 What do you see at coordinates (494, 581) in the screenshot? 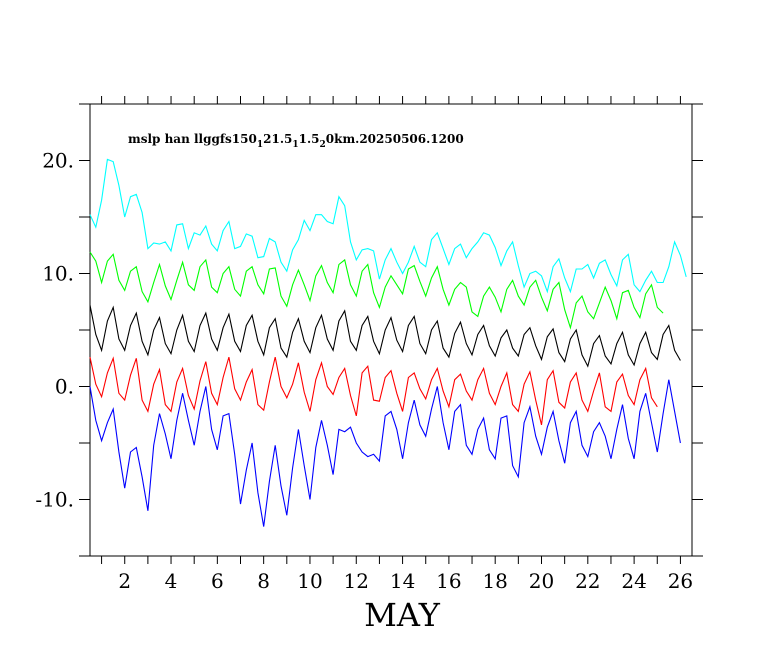
I see `x-tick-label: 18` at bounding box center [494, 581].